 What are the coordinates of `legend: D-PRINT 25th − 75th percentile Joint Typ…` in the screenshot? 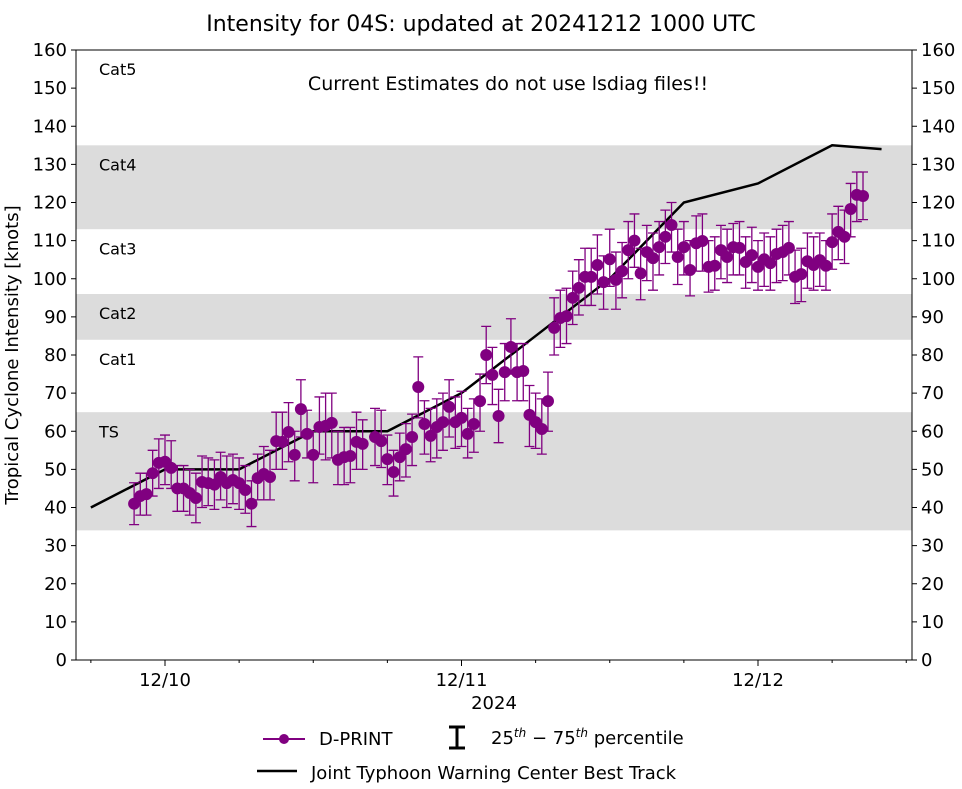 It's located at (470, 755).